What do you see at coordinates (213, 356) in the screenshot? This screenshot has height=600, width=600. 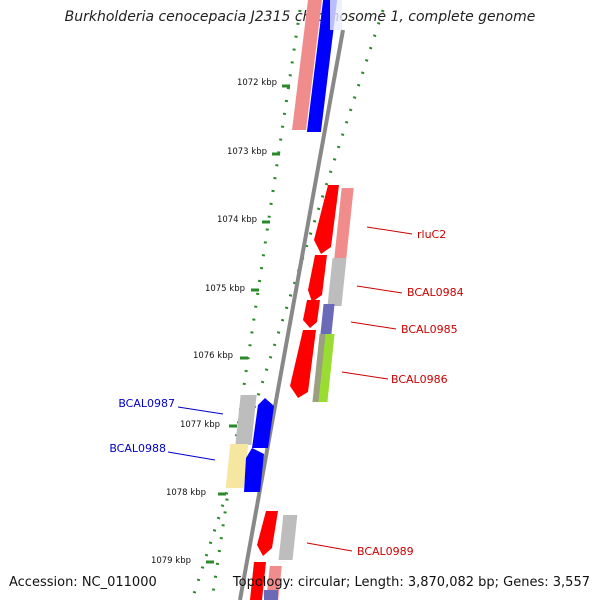 I see `scale-label-1076: 1076 kbp` at bounding box center [213, 356].